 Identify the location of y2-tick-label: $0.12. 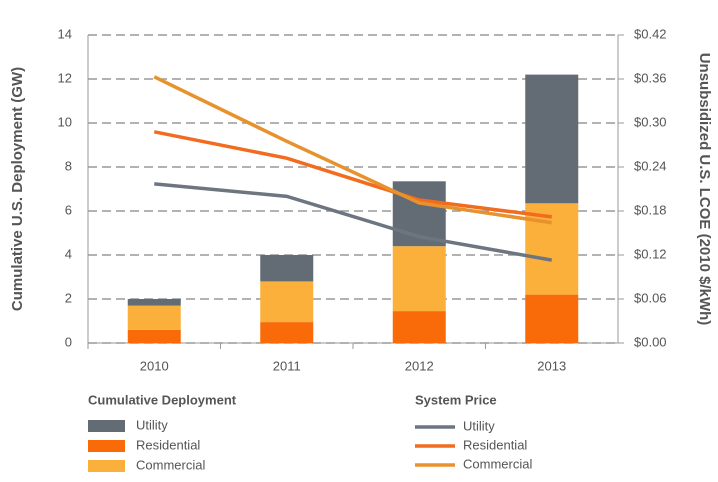
(650, 253).